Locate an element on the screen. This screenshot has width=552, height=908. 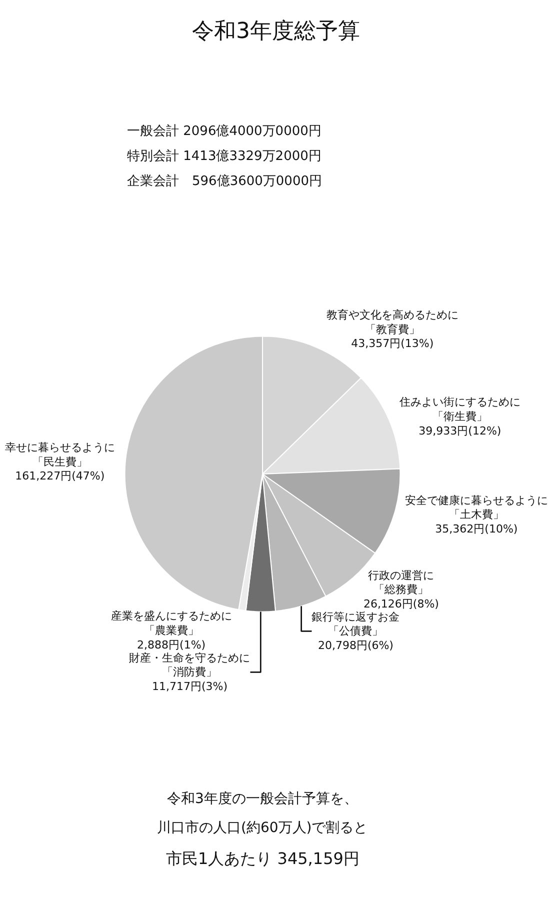
slice-label: 行政の運営に「総務費」 is located at coordinates (401, 582).